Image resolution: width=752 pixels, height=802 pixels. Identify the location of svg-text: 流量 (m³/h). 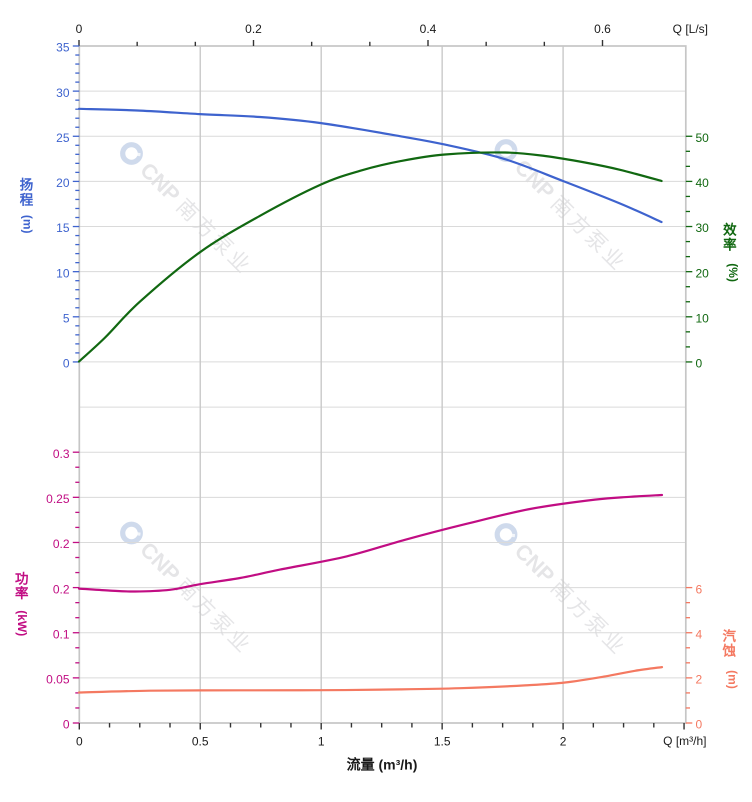
(382, 765).